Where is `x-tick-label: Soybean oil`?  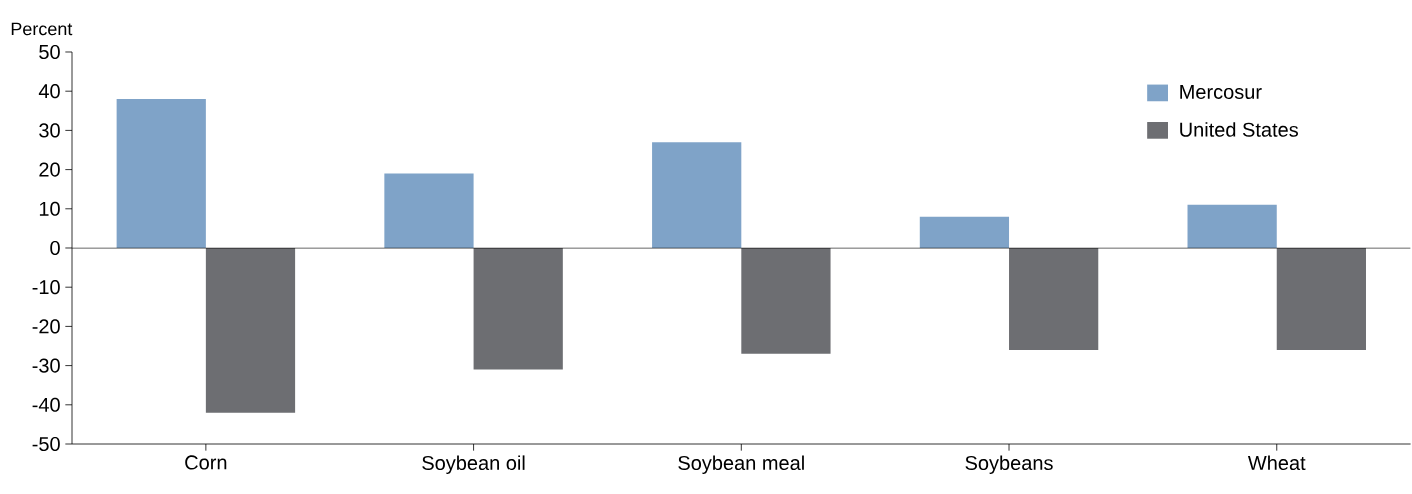 x-tick-label: Soybean oil is located at coordinates (473, 465).